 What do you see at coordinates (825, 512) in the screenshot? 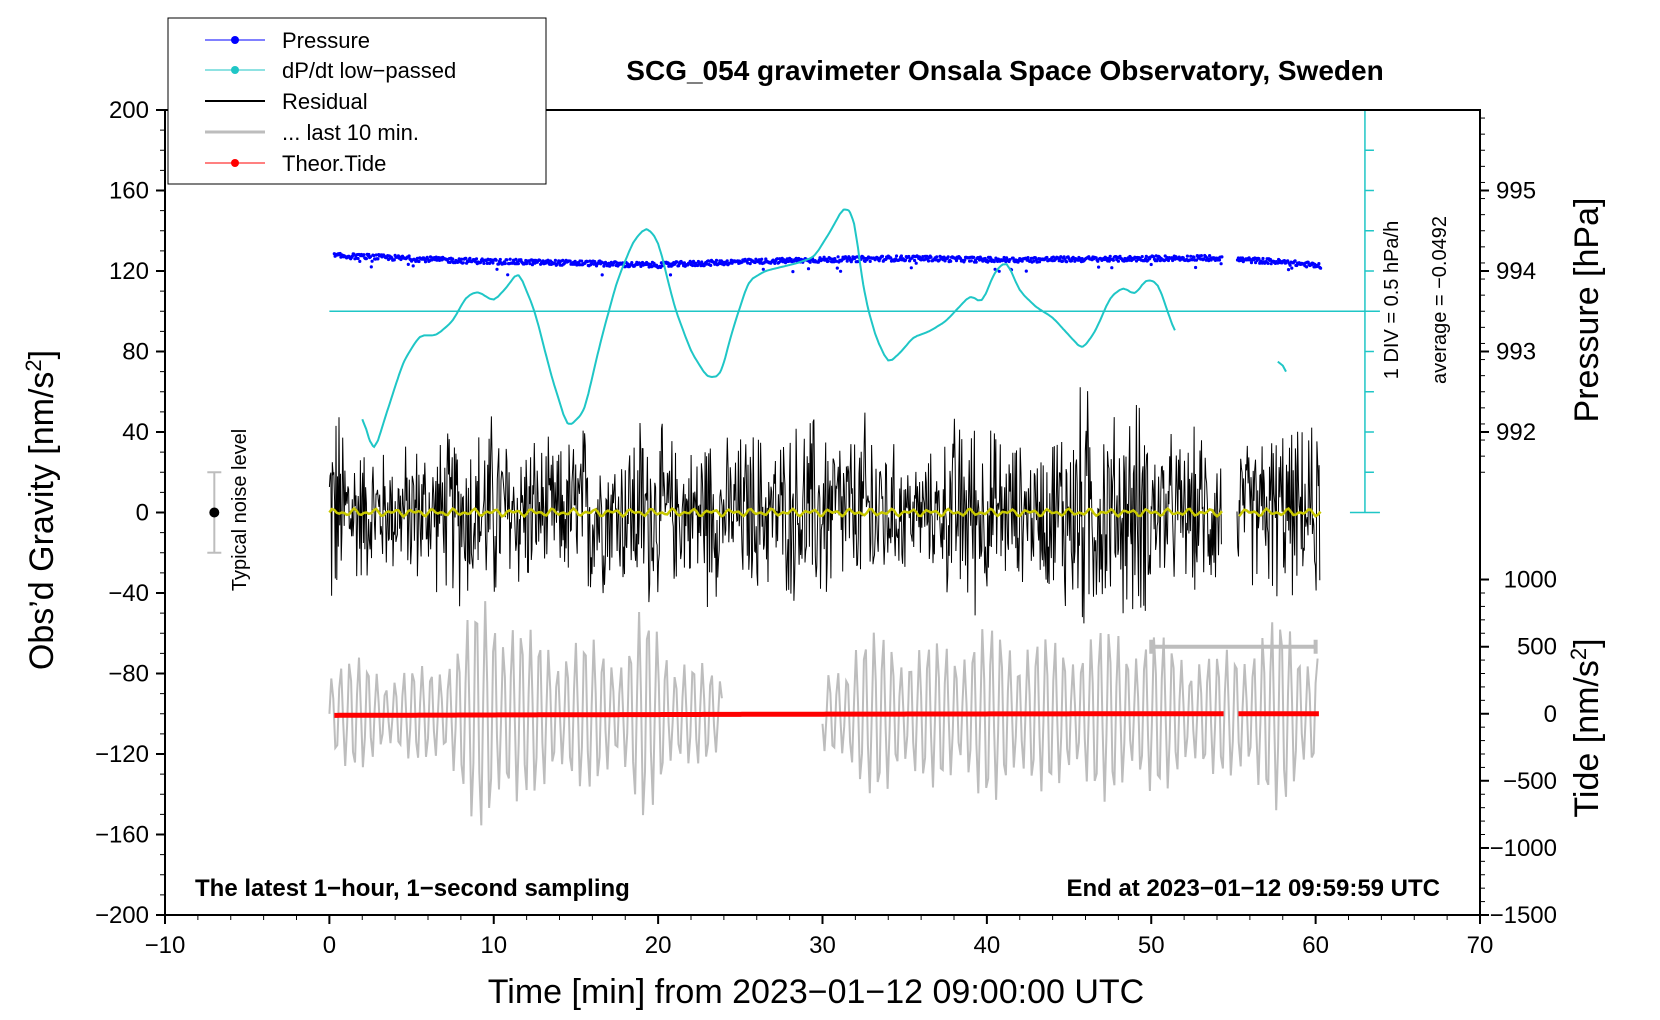
I see `residual-smooth-series` at bounding box center [825, 512].